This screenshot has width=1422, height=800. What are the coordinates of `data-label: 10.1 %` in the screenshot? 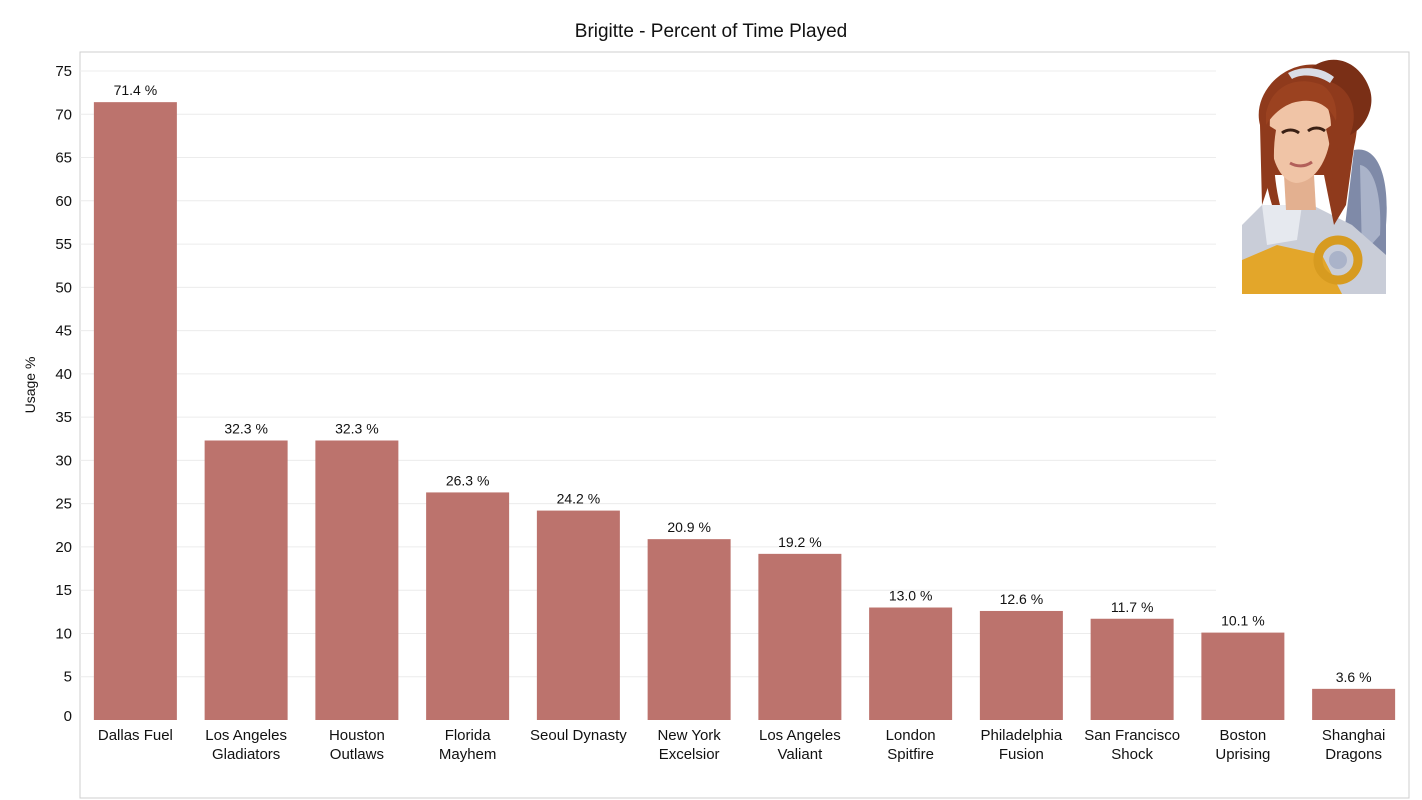 It's located at (1243, 621).